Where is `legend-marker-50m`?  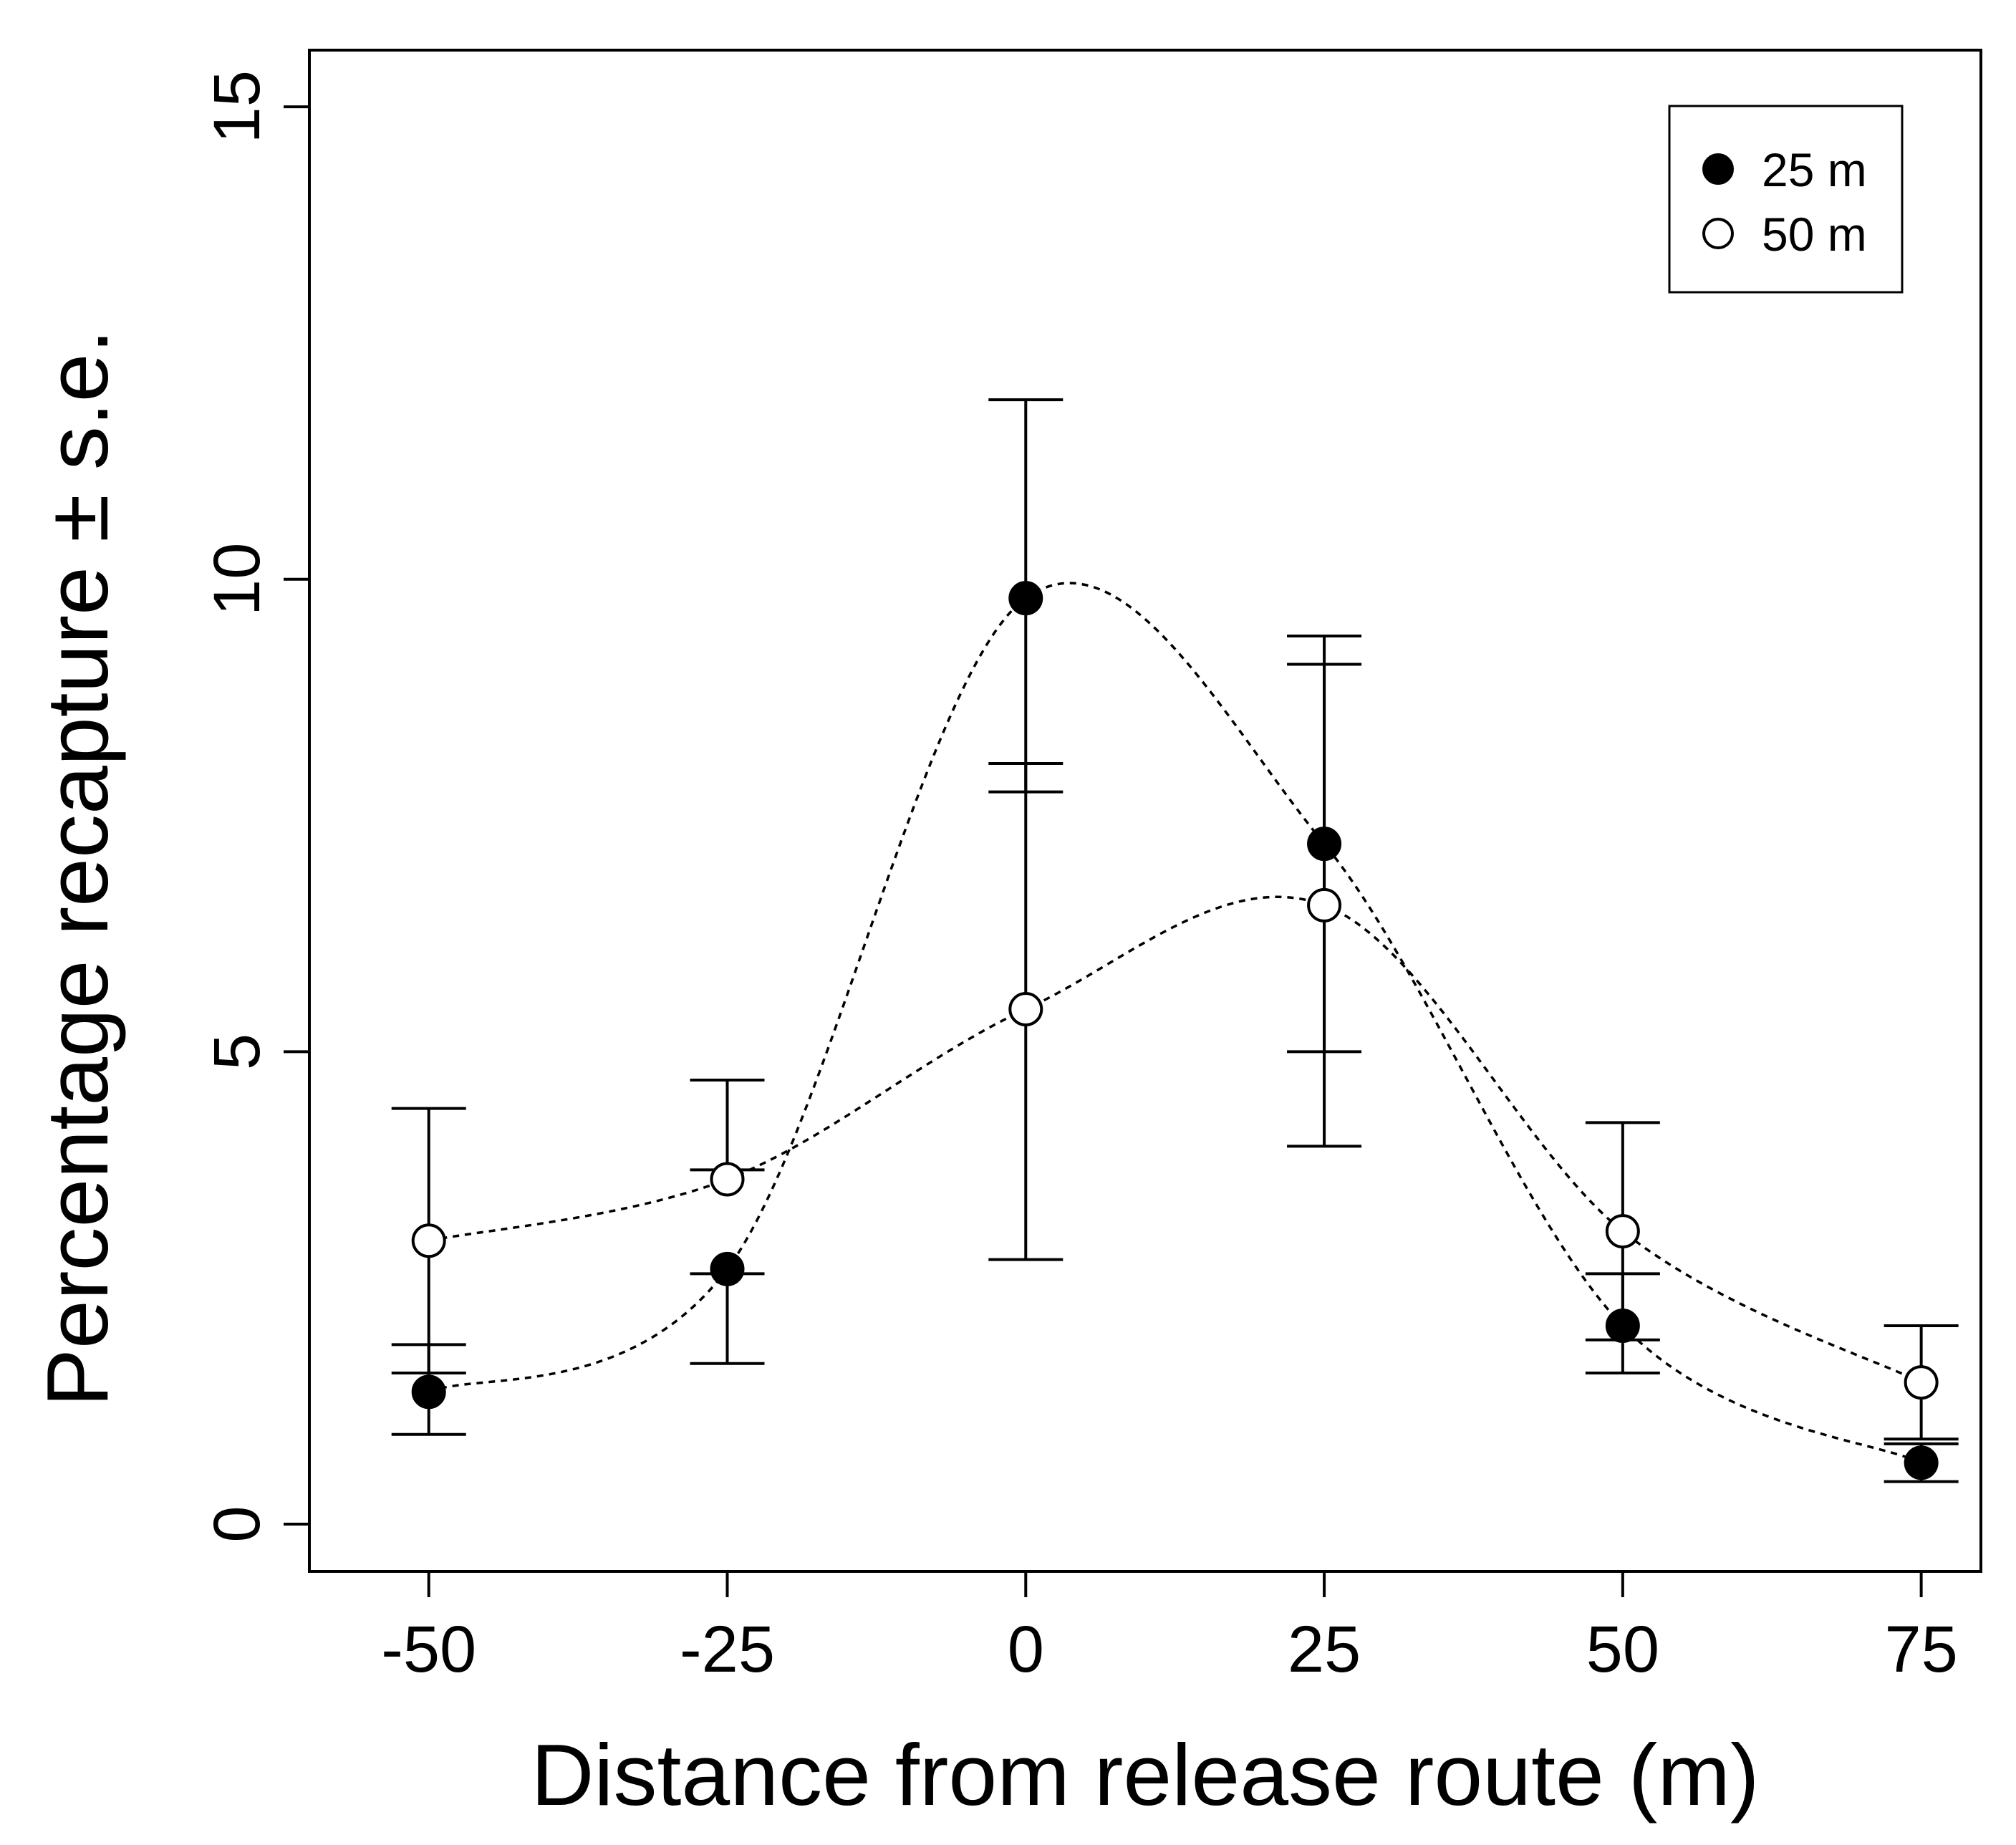 legend-marker-50m is located at coordinates (1718, 233).